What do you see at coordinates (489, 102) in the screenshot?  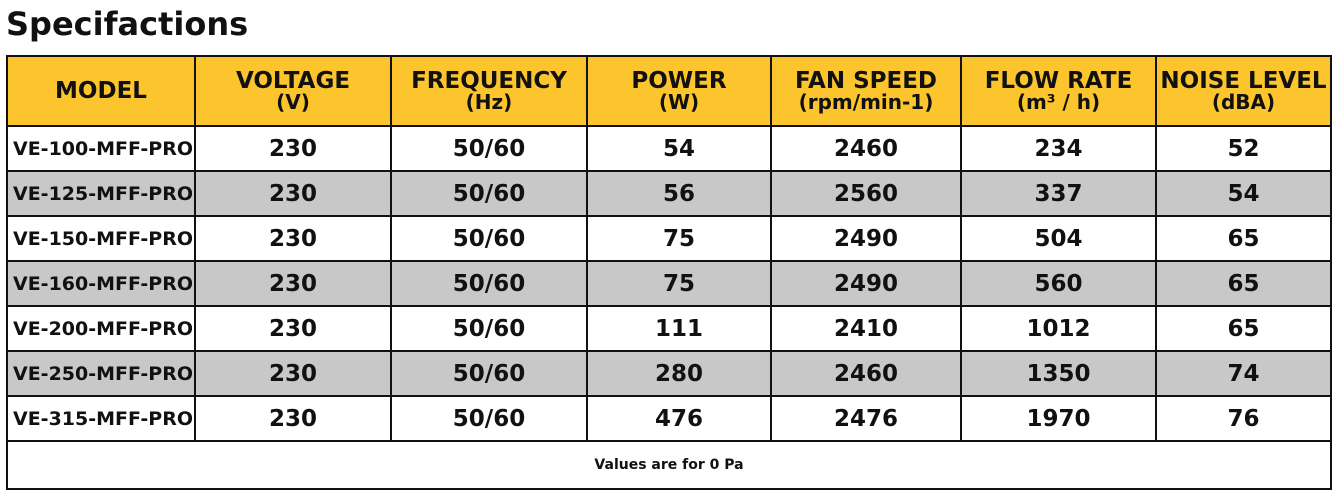 I see `header-unit: (Hz)` at bounding box center [489, 102].